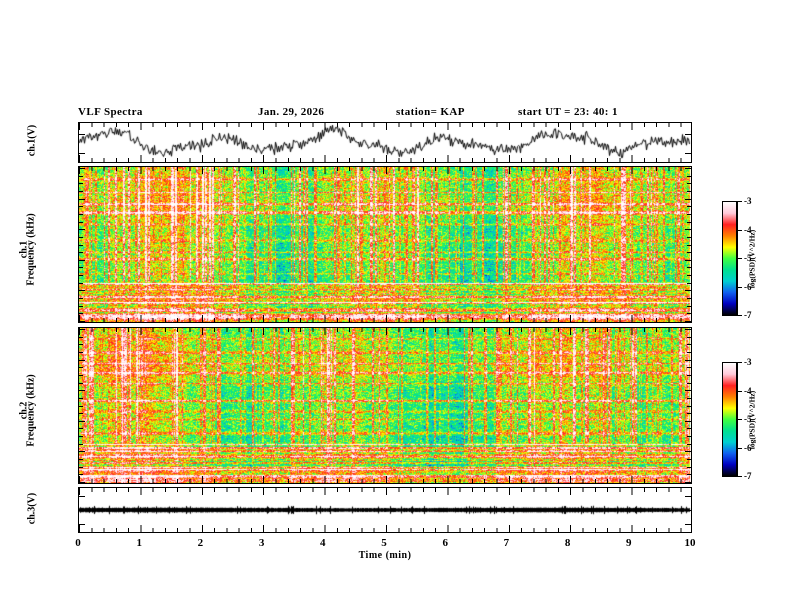 This screenshot has height=612, width=792. Describe the element at coordinates (445, 543) in the screenshot. I see `x-tick-6: 6` at that location.